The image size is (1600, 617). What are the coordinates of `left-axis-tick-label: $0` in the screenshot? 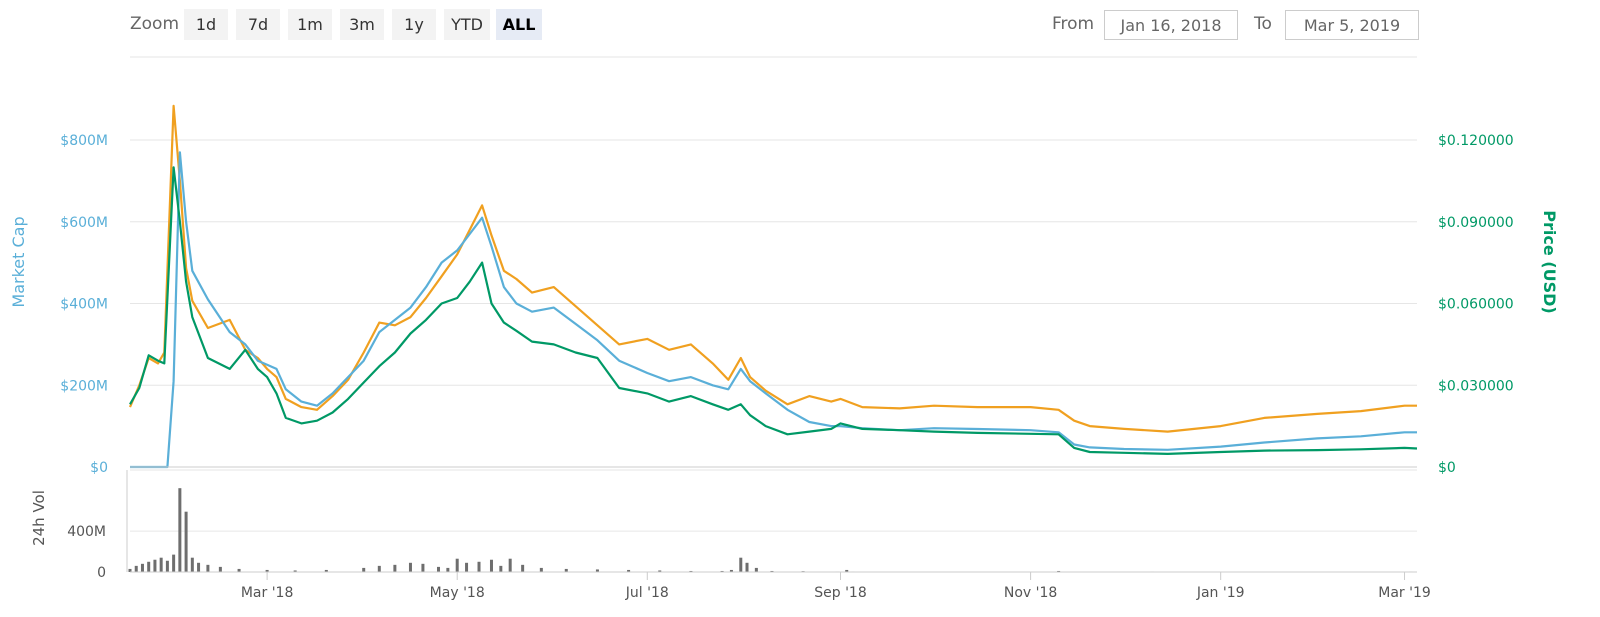 It's located at (99, 468).